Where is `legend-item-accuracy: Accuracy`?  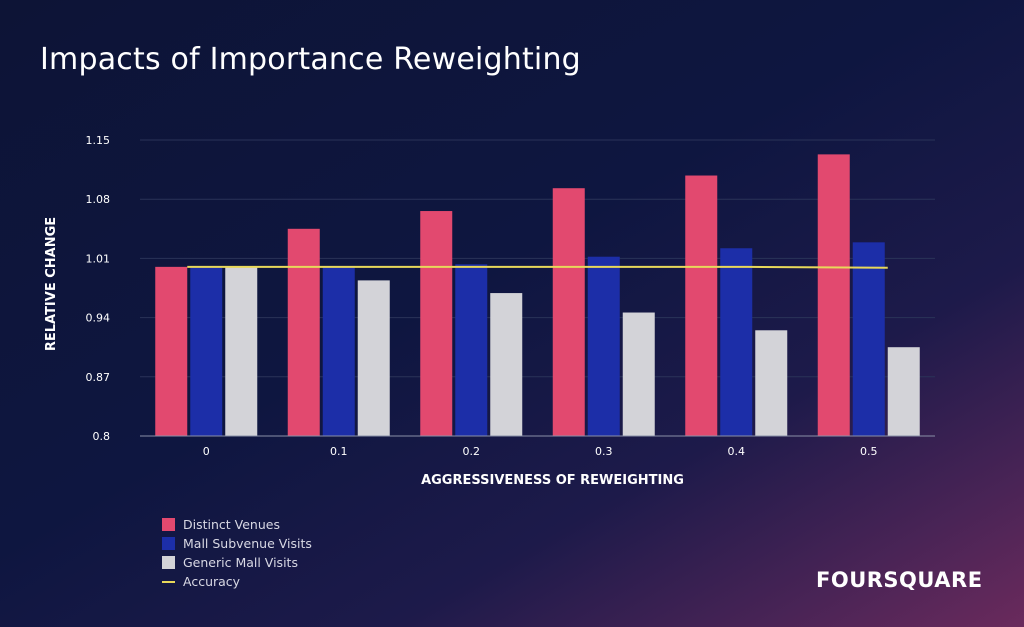 legend-item-accuracy: Accuracy is located at coordinates (237, 581).